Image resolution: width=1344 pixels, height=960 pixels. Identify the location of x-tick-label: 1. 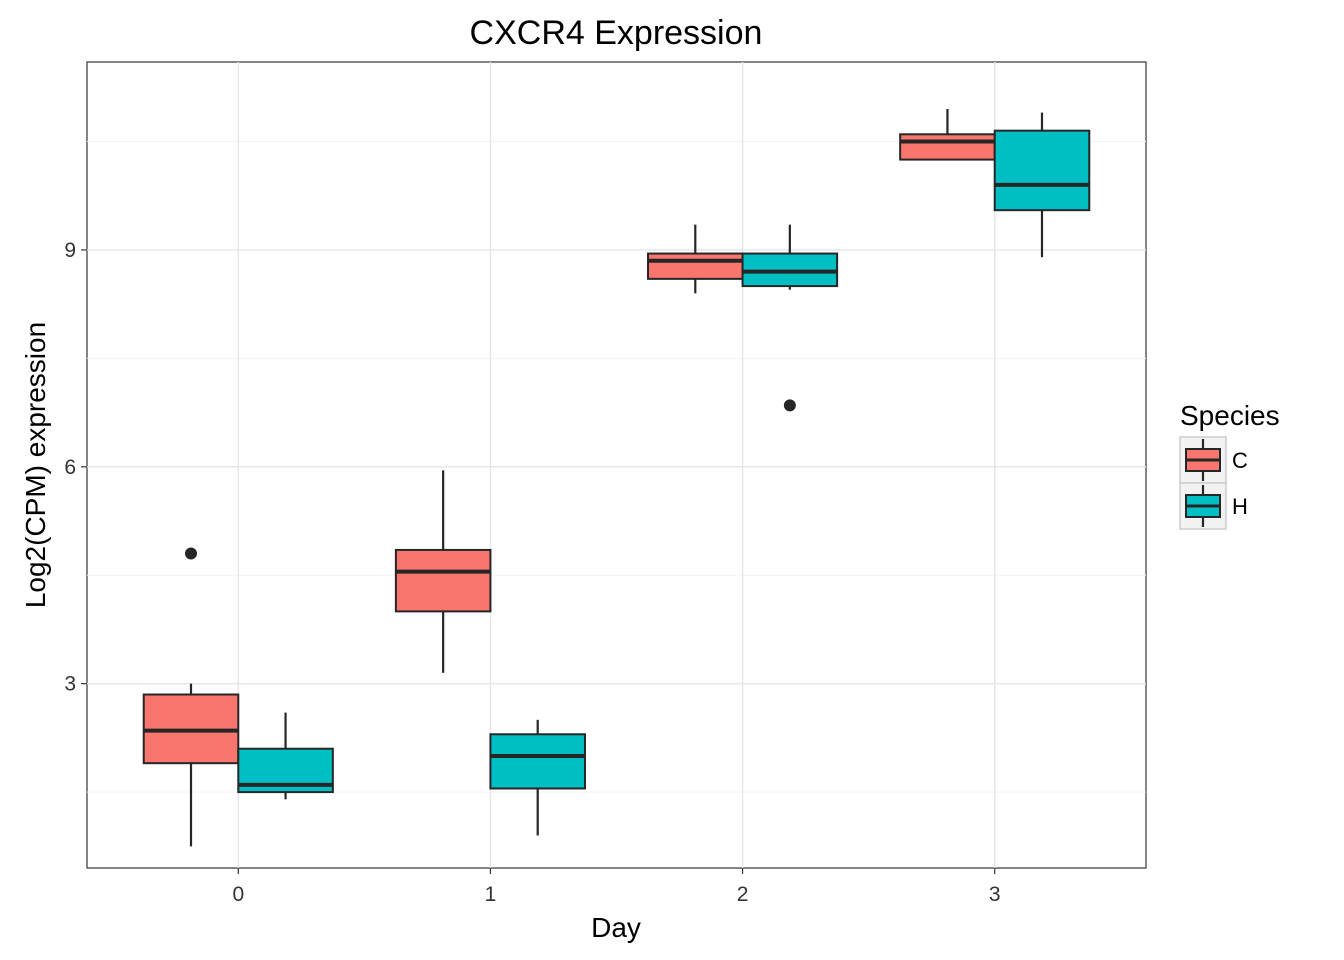
(491, 894).